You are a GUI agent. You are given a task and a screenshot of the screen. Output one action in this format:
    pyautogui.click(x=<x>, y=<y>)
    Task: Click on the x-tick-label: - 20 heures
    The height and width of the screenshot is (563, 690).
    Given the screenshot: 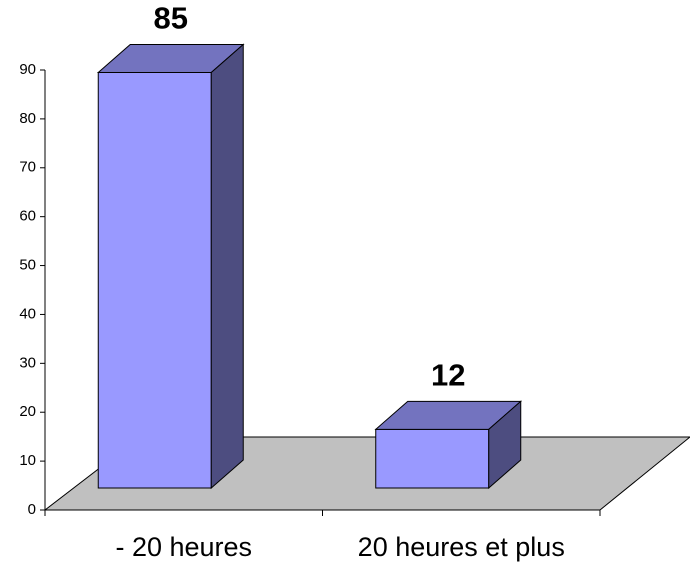 What is the action you would take?
    pyautogui.click(x=183, y=547)
    